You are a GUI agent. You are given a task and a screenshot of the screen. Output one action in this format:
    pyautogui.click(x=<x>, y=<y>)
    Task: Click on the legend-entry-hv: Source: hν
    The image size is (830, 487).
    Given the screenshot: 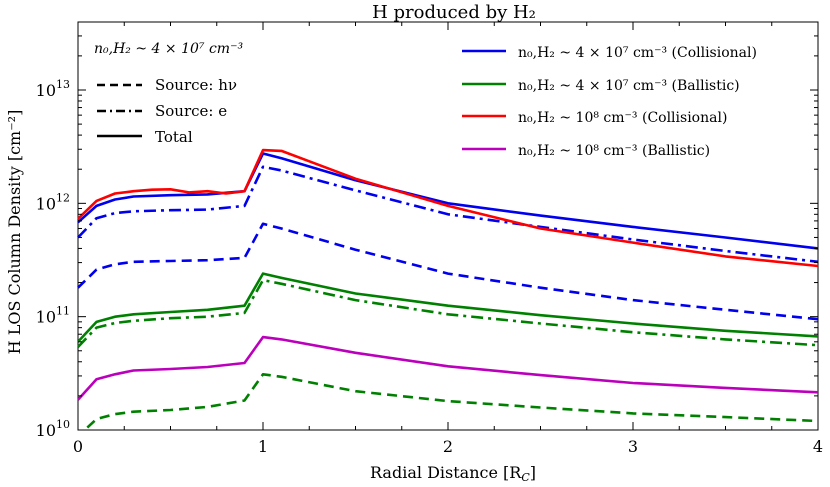 What is the action you would take?
    pyautogui.click(x=196, y=85)
    